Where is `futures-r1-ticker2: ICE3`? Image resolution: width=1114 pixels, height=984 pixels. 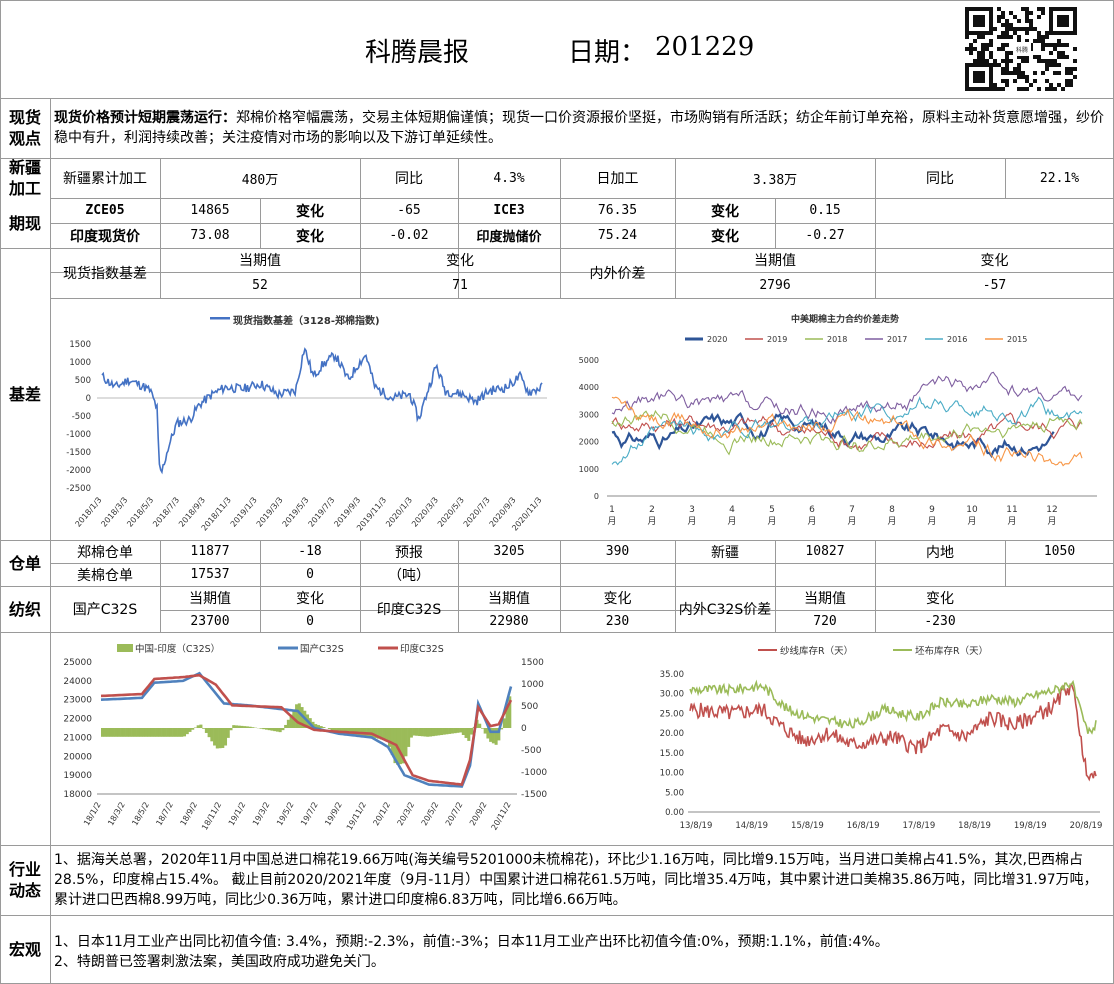 futures-r1-ticker2: ICE3 is located at coordinates (509, 210).